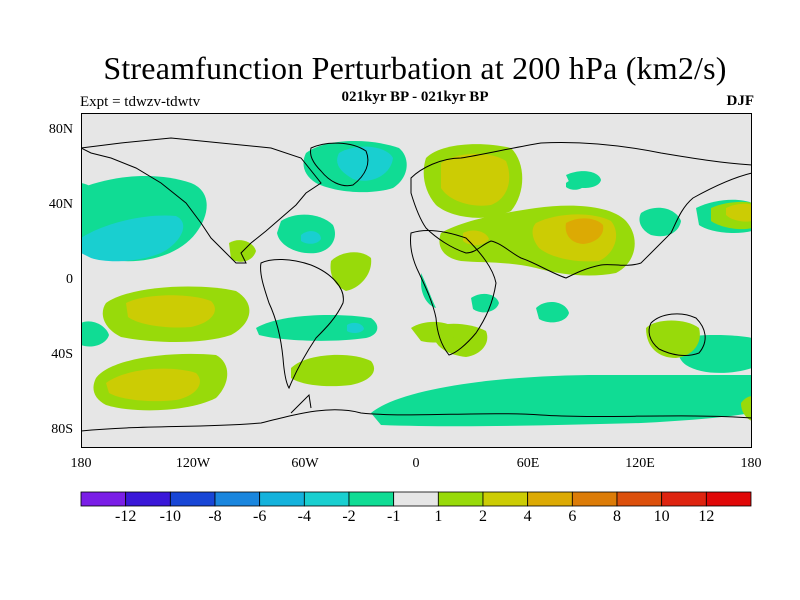  I want to click on contour-tibet-core, so click(584, 231).